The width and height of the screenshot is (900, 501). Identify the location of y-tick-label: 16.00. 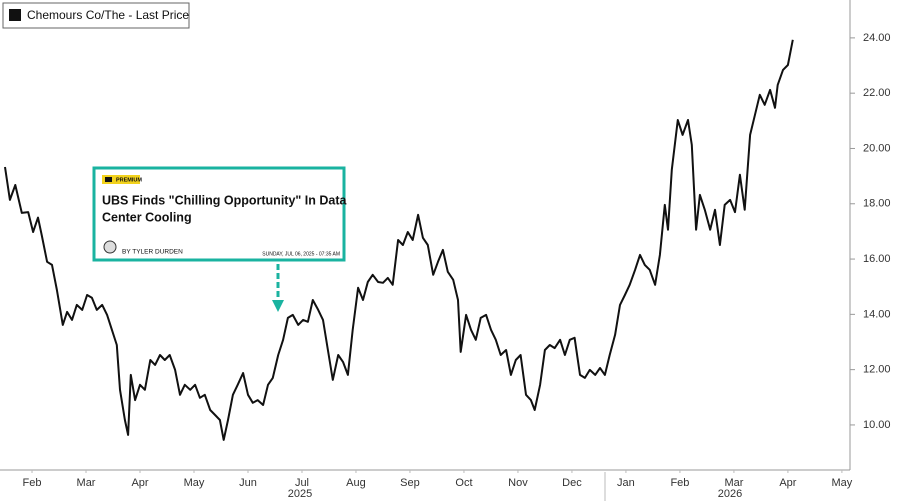
(877, 259).